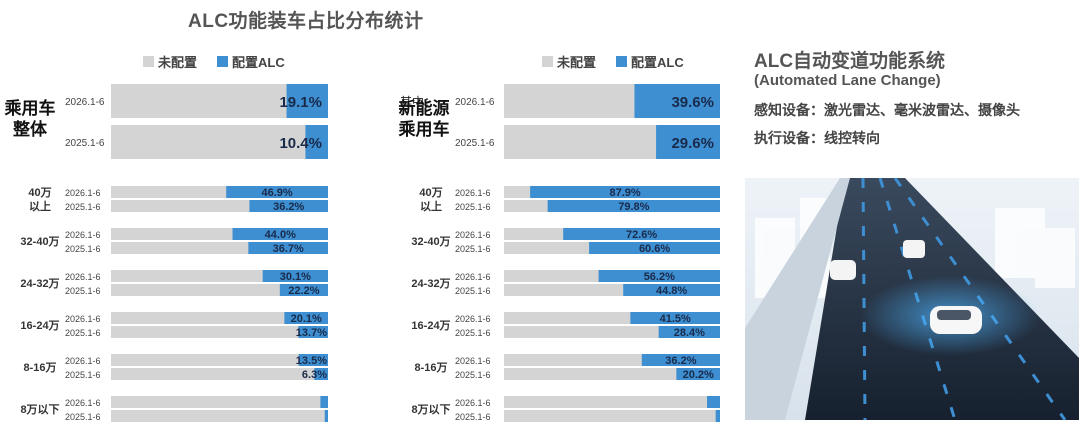 The image size is (1080, 429). I want to click on actuation-devices: 执行设备：线控转向, so click(817, 138).